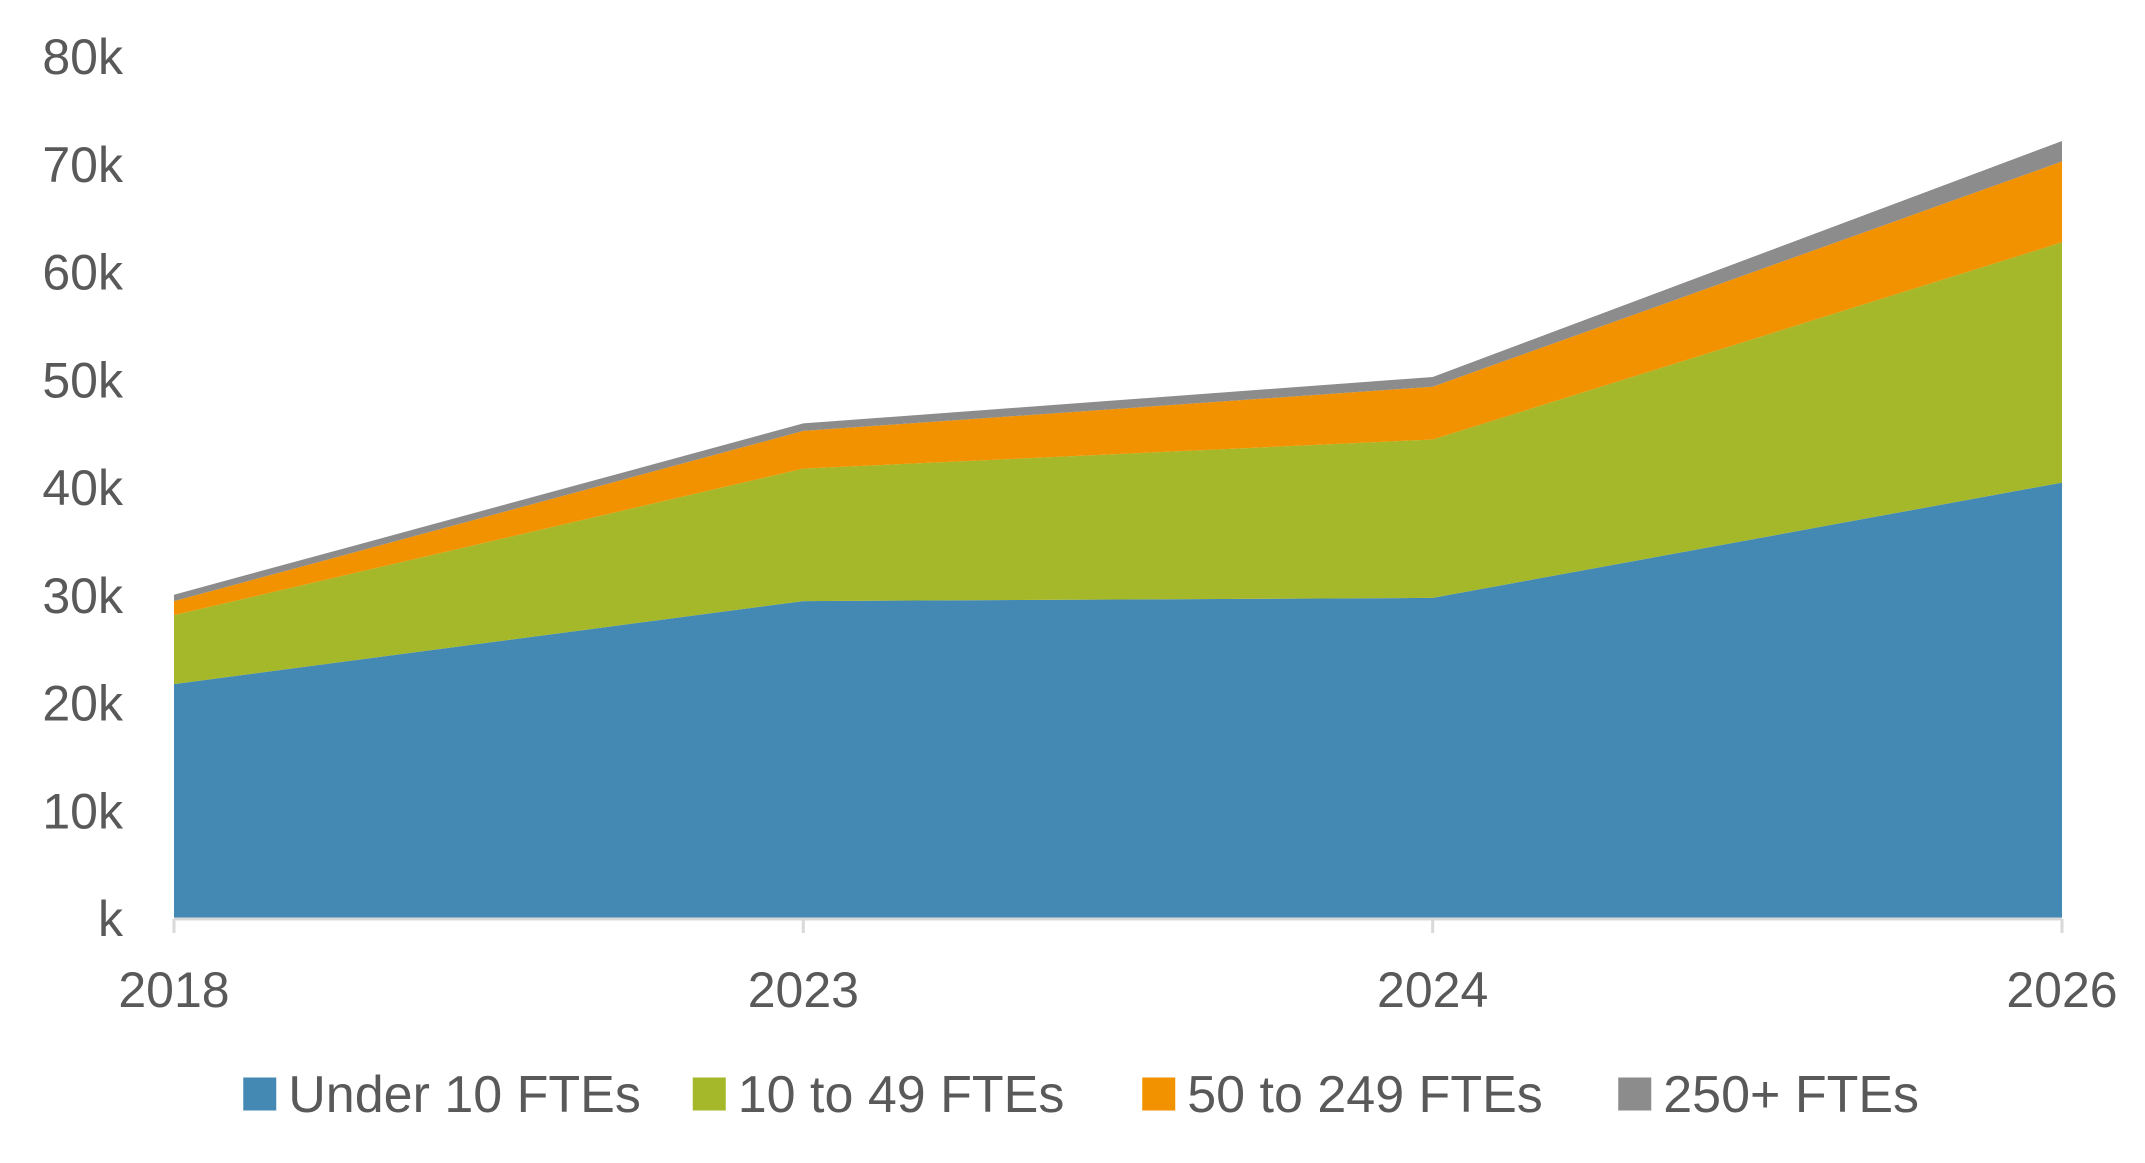 This screenshot has width=2145, height=1163. Describe the element at coordinates (901, 1095) in the screenshot. I see `legend-label: 10 to 49 FTEs` at that location.